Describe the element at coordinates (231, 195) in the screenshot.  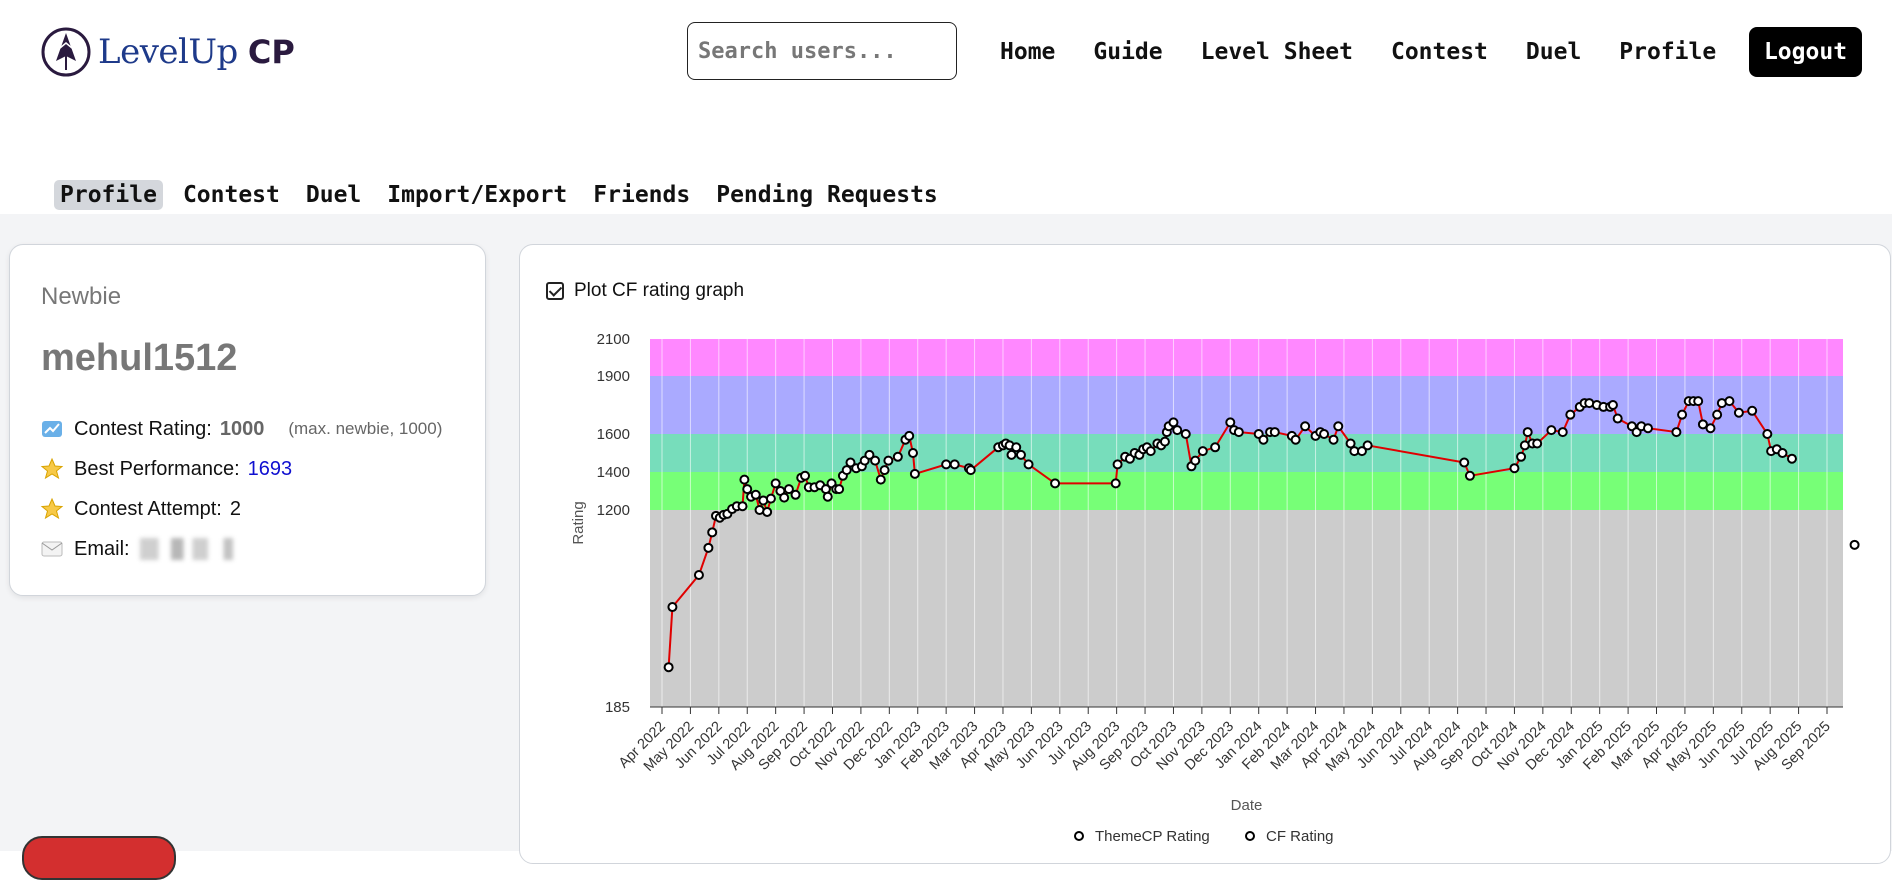
I see `tab-contest: Contest` at that location.